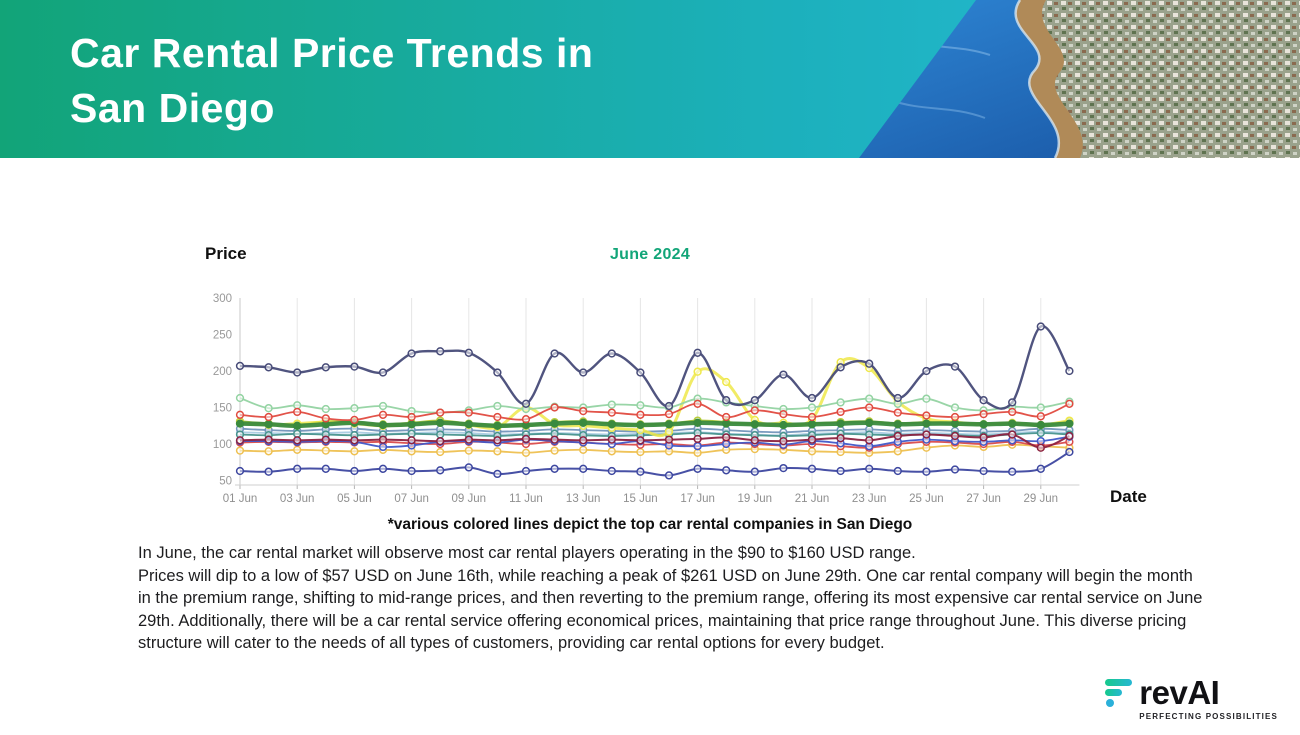 The width and height of the screenshot is (1300, 735). I want to click on page-title: Car Rental Price Trends in San Diego, so click(331, 80).